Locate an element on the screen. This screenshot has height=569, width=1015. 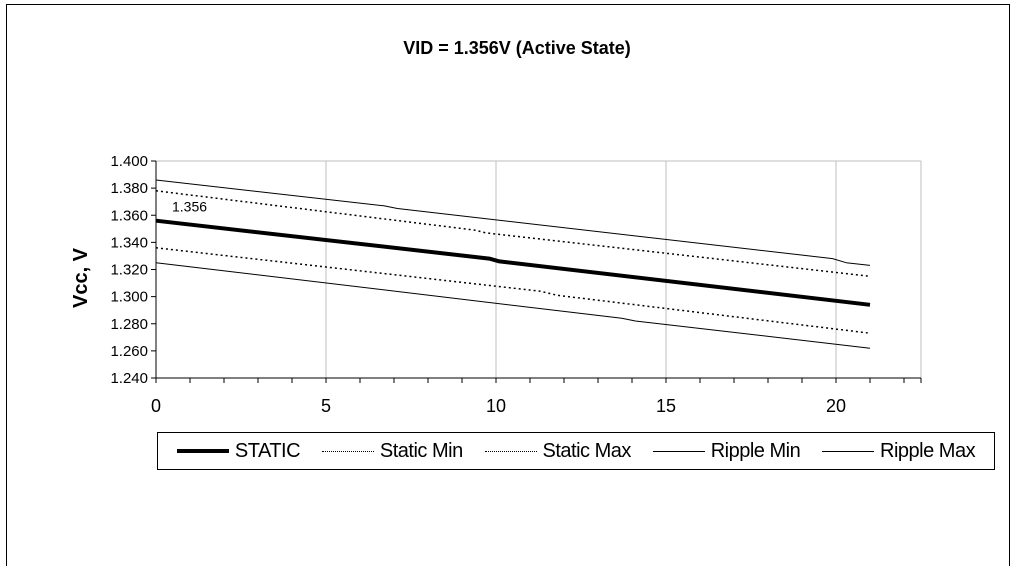
x-tick-label: 10 is located at coordinates (496, 406).